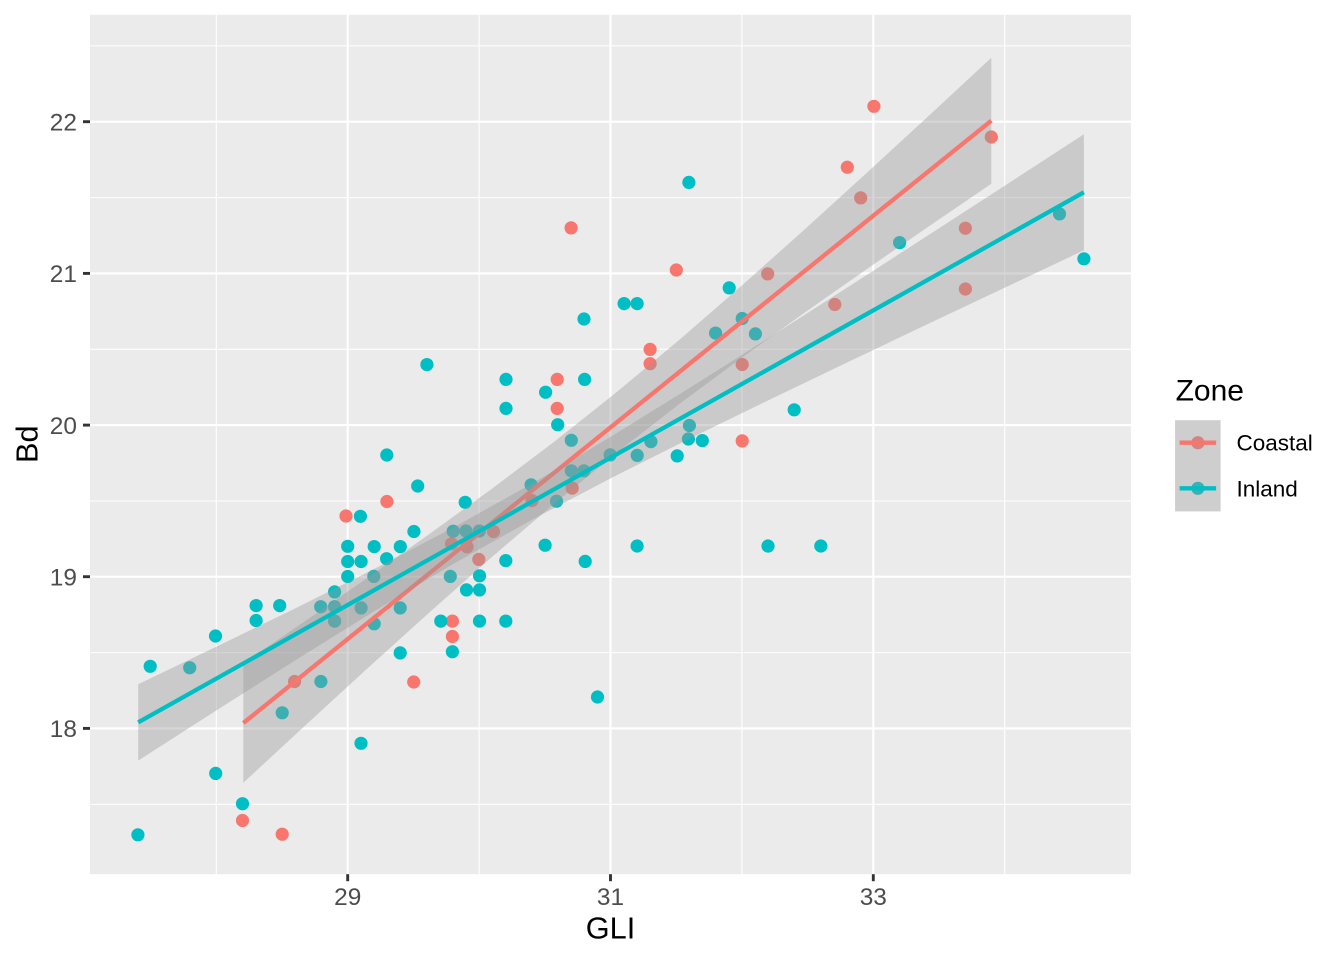 Image resolution: width=1344 pixels, height=960 pixels. What do you see at coordinates (610, 927) in the screenshot?
I see `svg-text: GLI` at bounding box center [610, 927].